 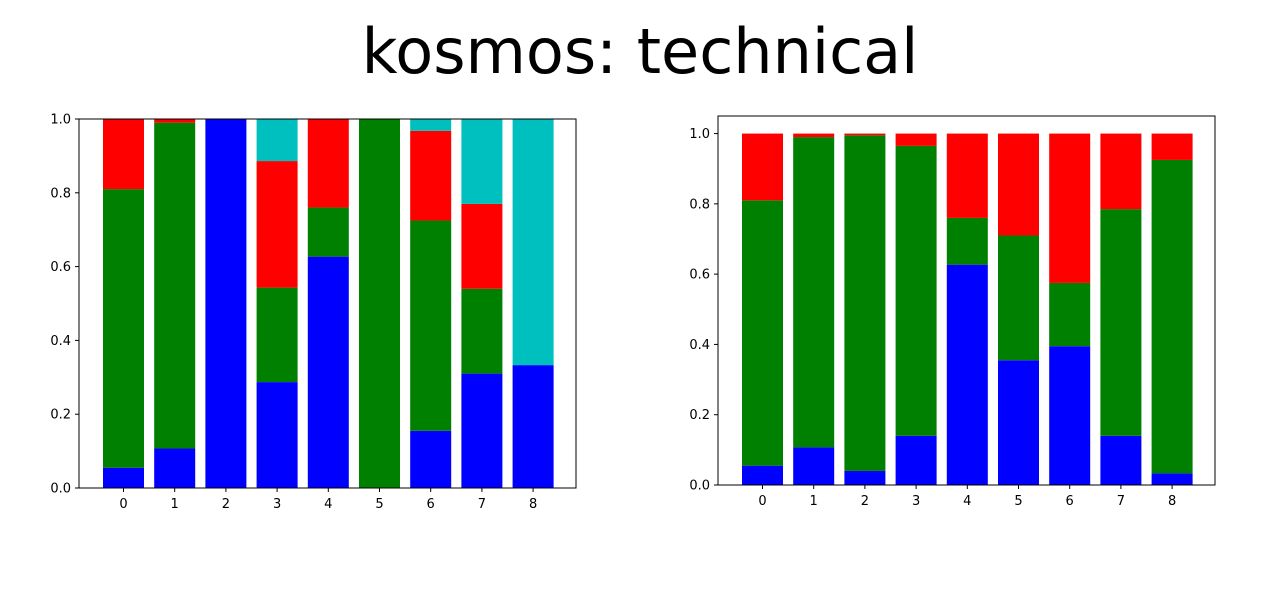 I want to click on bar-segment-0-7-cyan, so click(x=482, y=161).